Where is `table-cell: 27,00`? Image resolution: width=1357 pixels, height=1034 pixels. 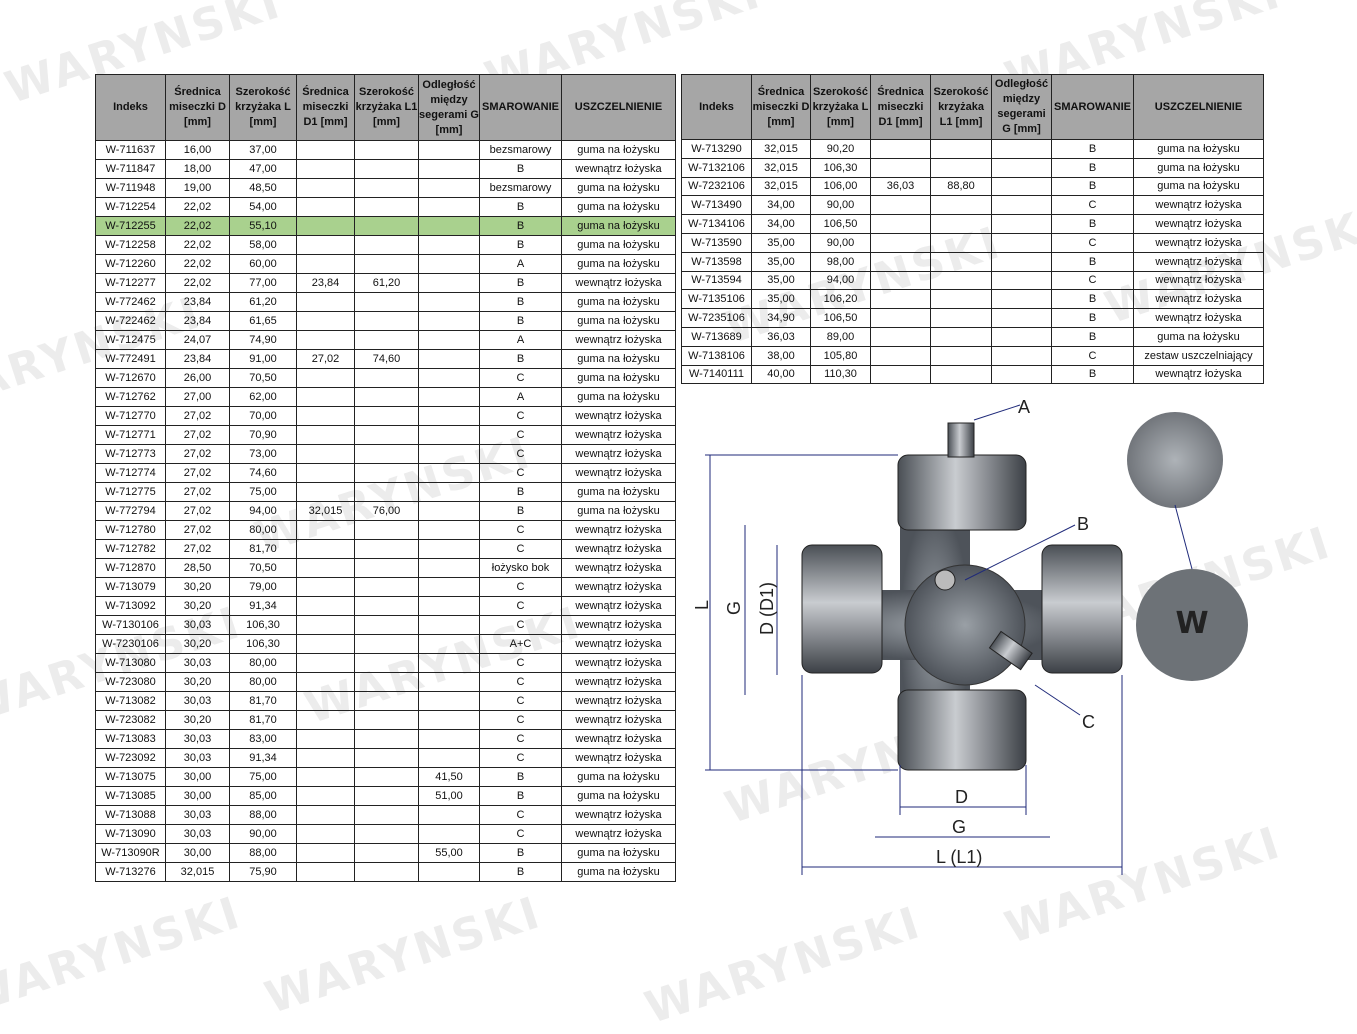
table-cell: 27,00 is located at coordinates (197, 397).